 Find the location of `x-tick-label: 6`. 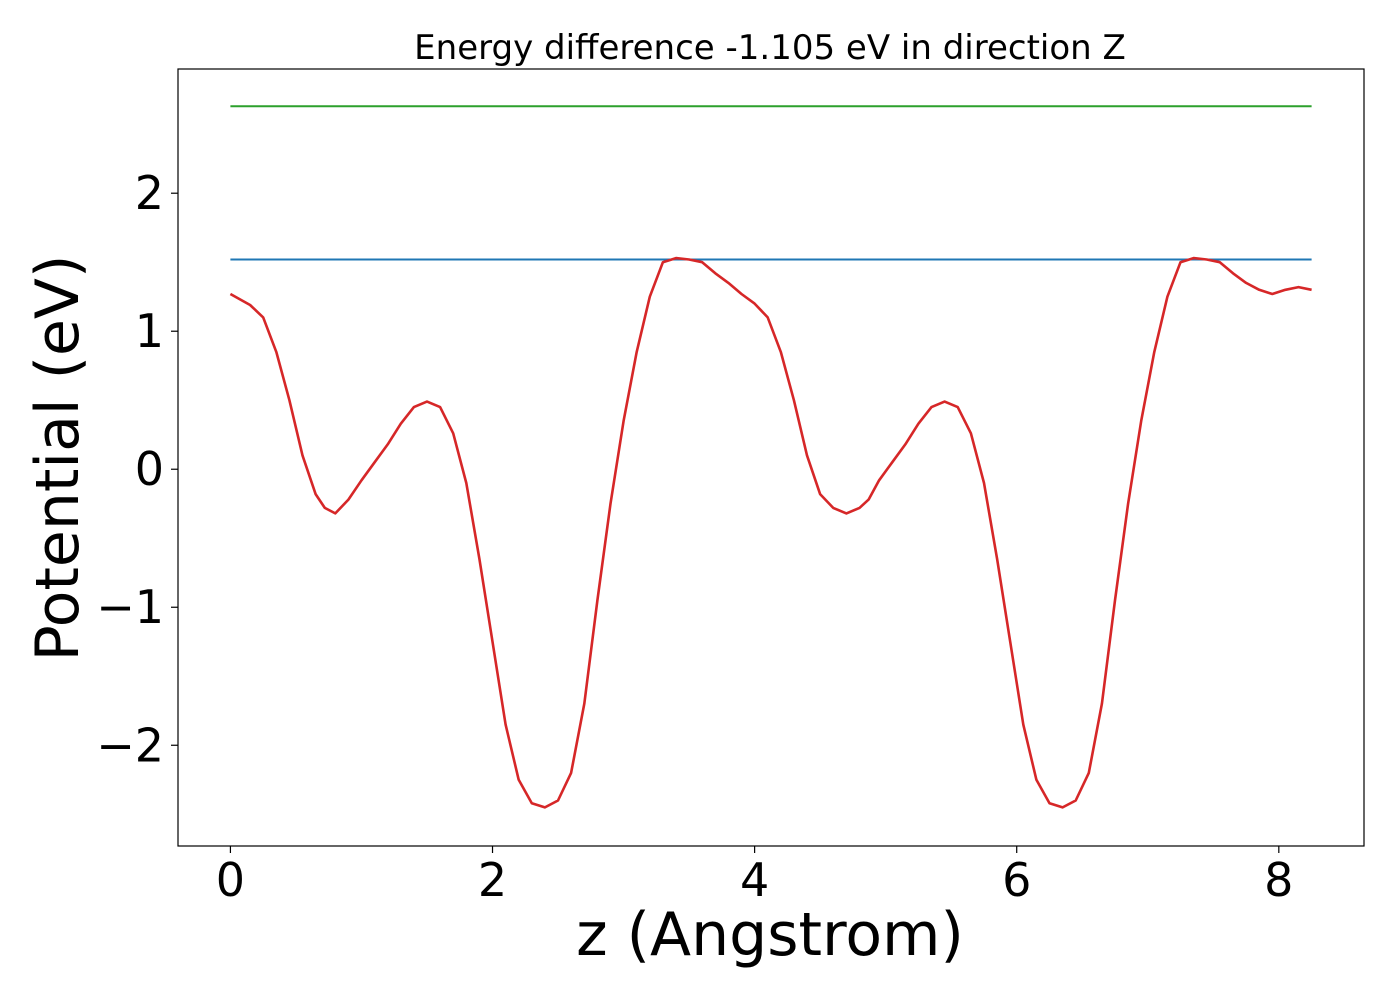

x-tick-label: 6 is located at coordinates (1016, 880).